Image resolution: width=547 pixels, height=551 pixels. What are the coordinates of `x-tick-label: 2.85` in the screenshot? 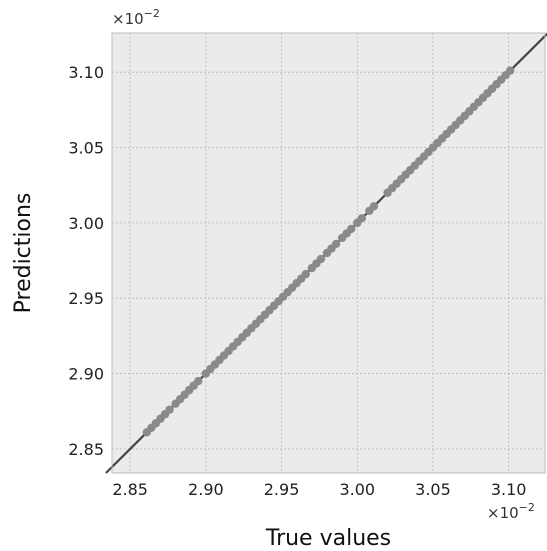 It's located at (130, 489).